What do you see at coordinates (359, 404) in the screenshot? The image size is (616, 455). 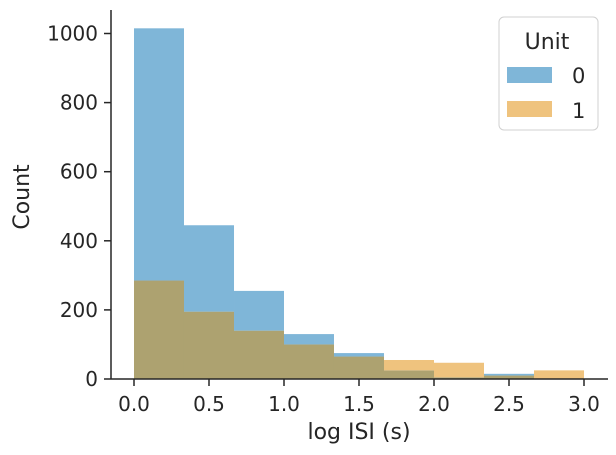 I see `x-tick-label: 1.5` at bounding box center [359, 404].